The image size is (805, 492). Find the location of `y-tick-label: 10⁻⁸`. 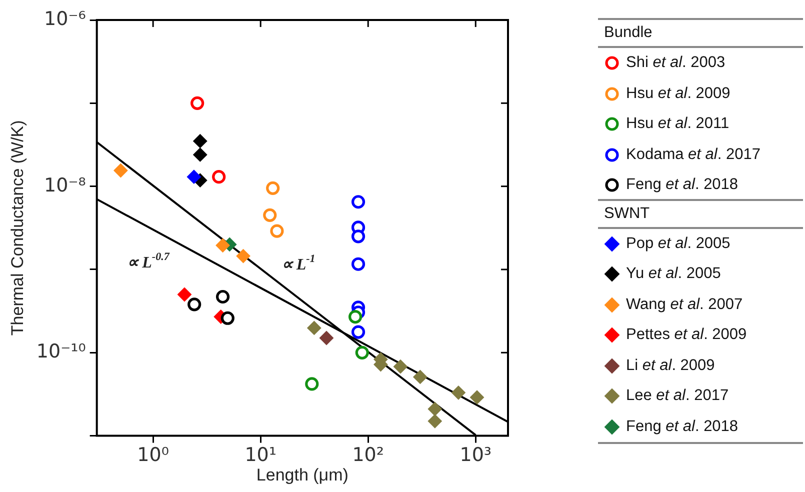

y-tick-label: 10⁻⁸ is located at coordinates (65, 185).